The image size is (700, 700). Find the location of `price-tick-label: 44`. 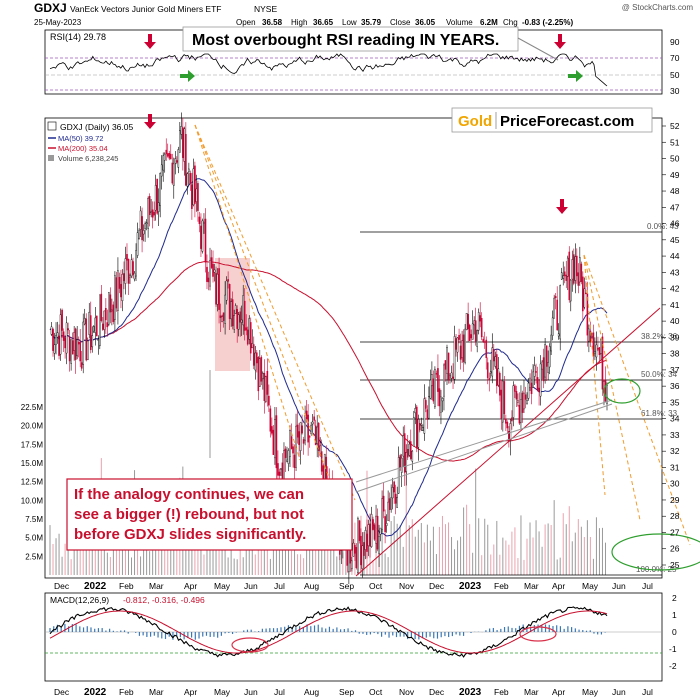

price-tick-label: 44 is located at coordinates (675, 256).